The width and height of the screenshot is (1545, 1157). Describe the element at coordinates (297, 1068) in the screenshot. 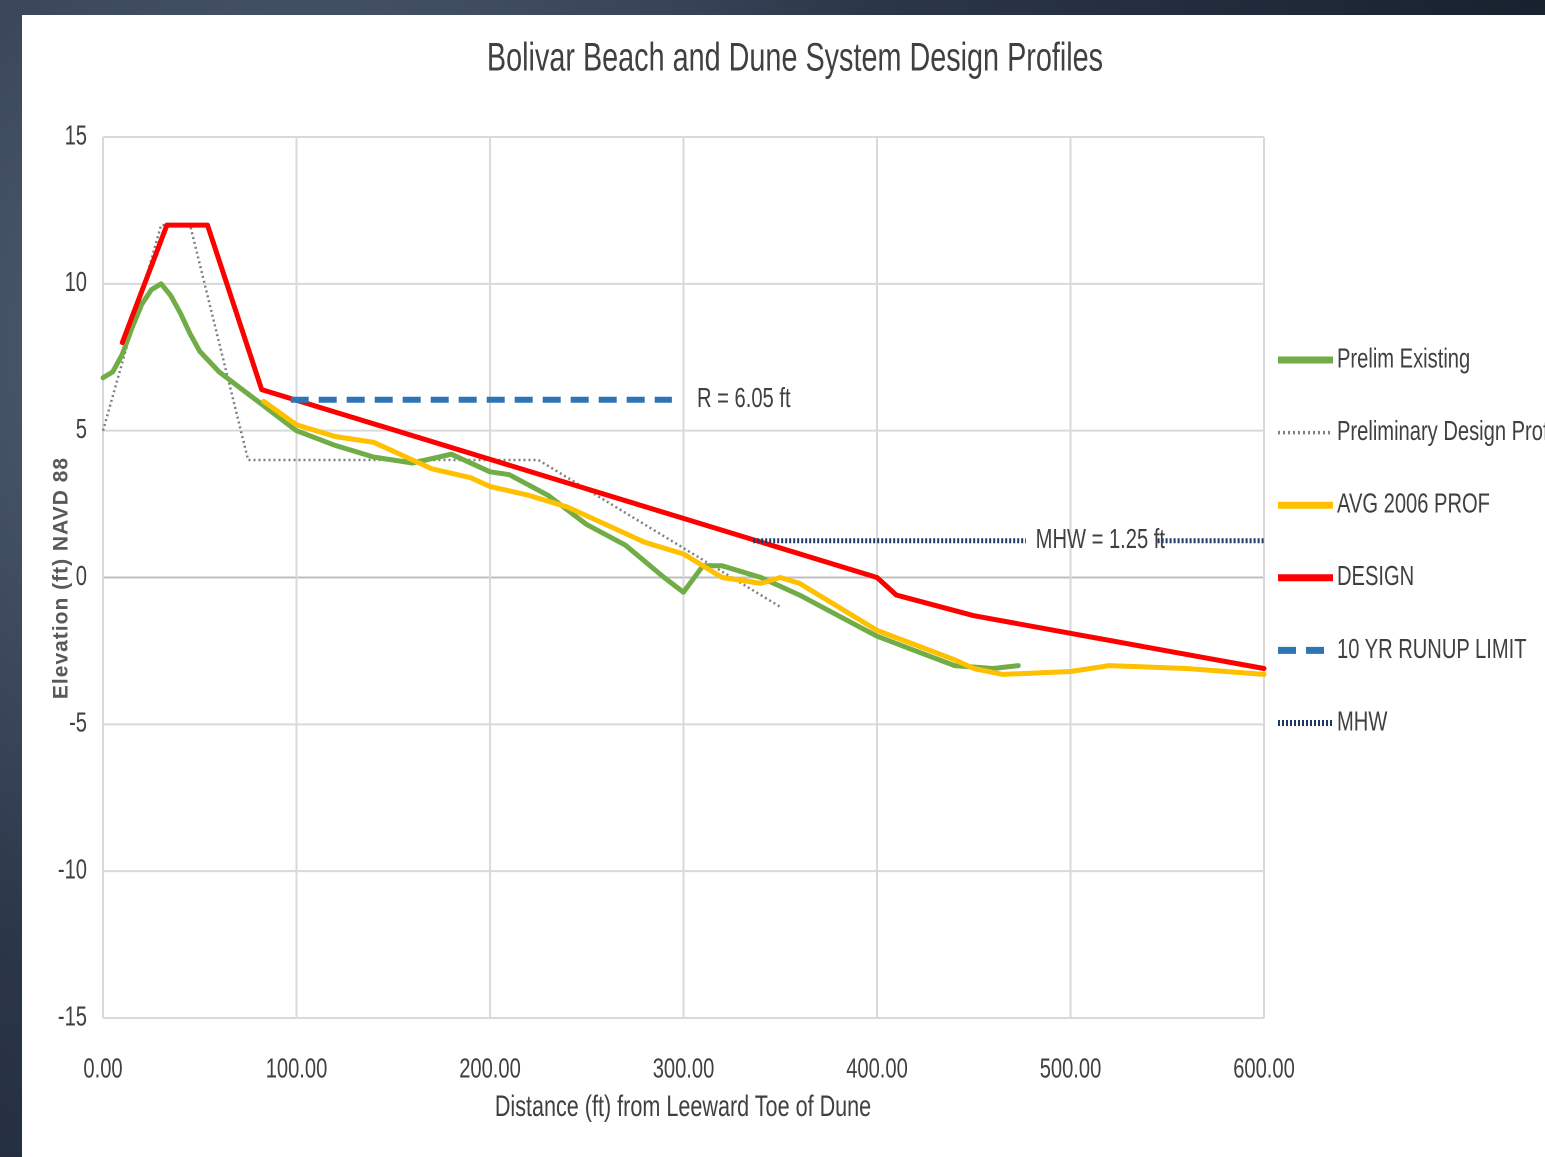

I see `x-tick-label: 100.00` at that location.